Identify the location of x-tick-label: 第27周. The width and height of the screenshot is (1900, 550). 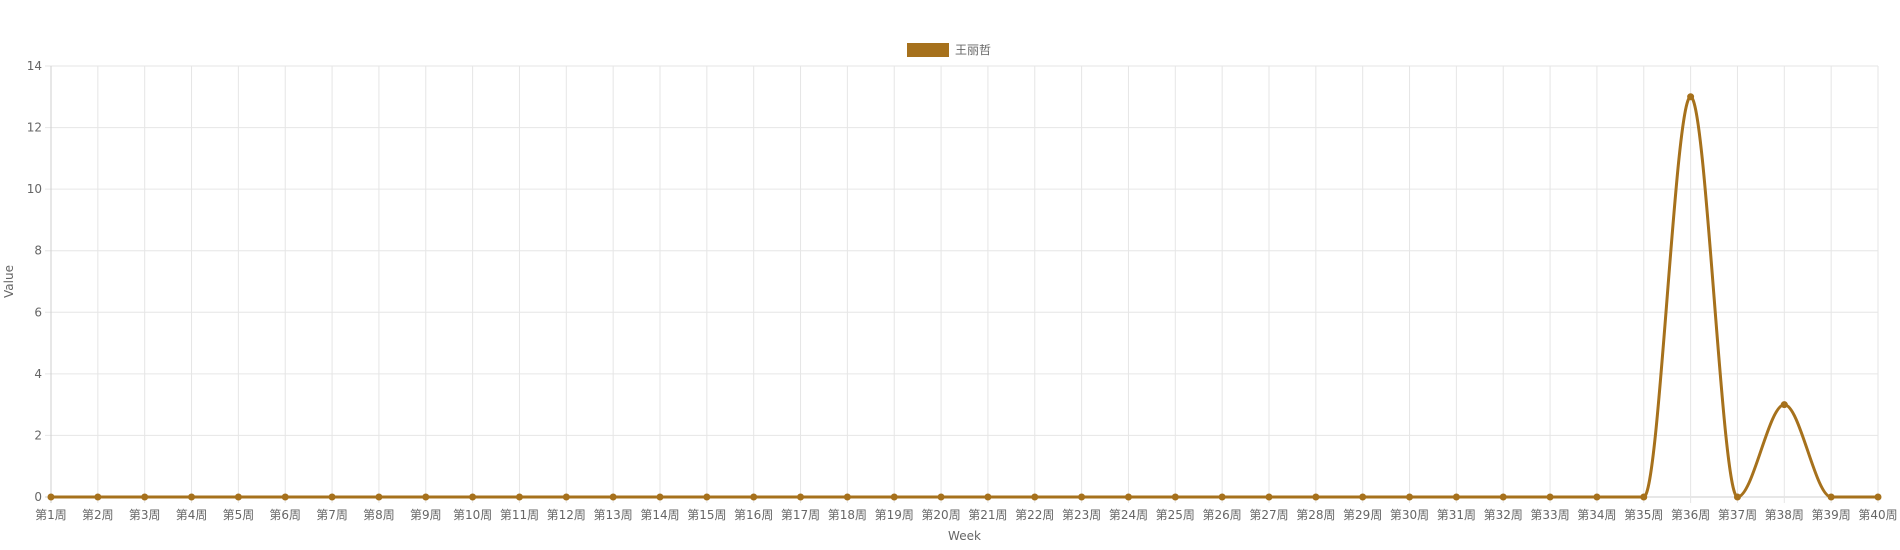
(1268, 515).